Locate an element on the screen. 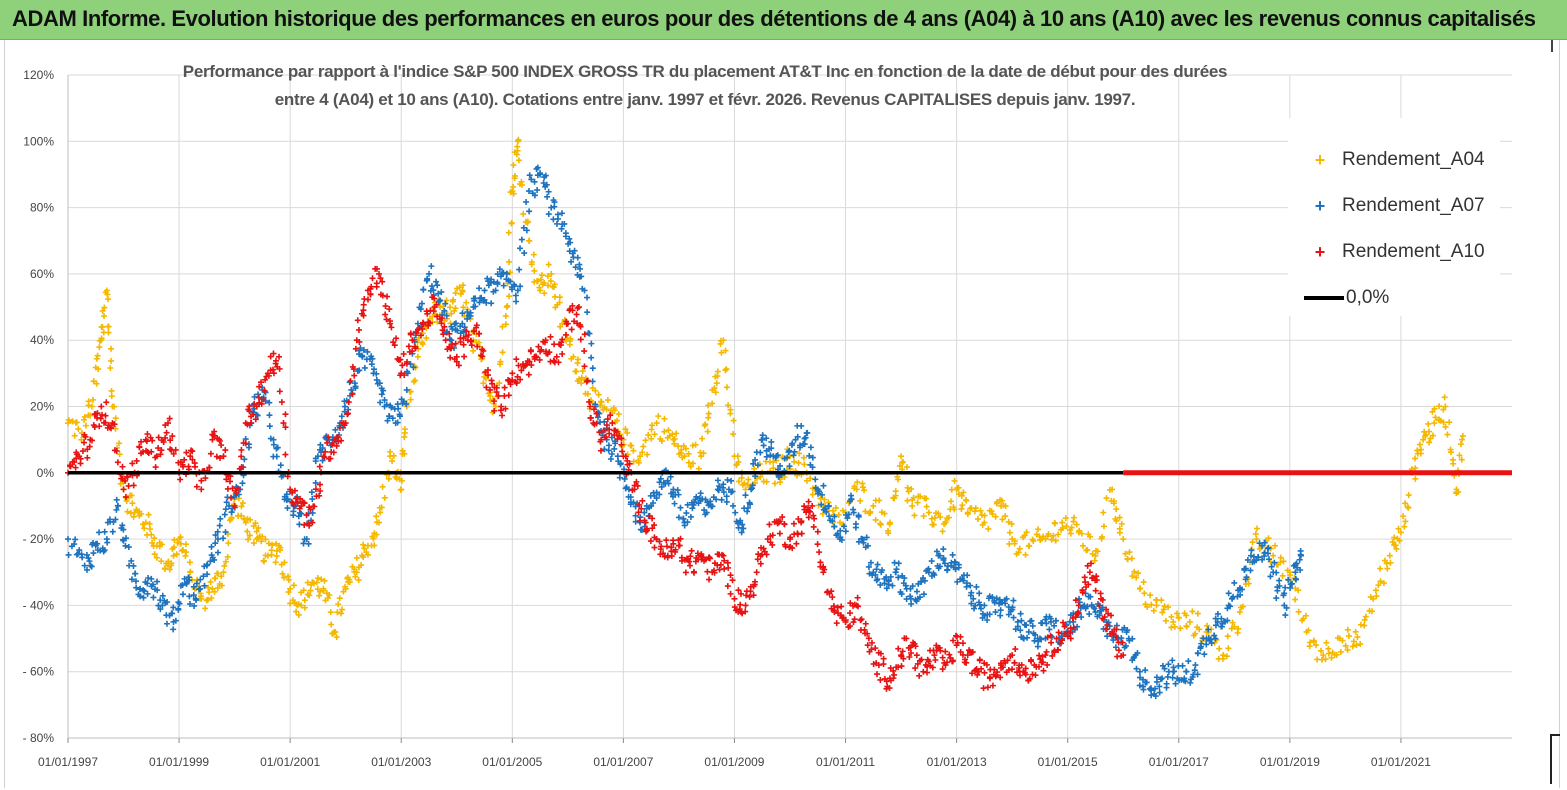  x-tick-label: 01/01/2009 is located at coordinates (734, 762).